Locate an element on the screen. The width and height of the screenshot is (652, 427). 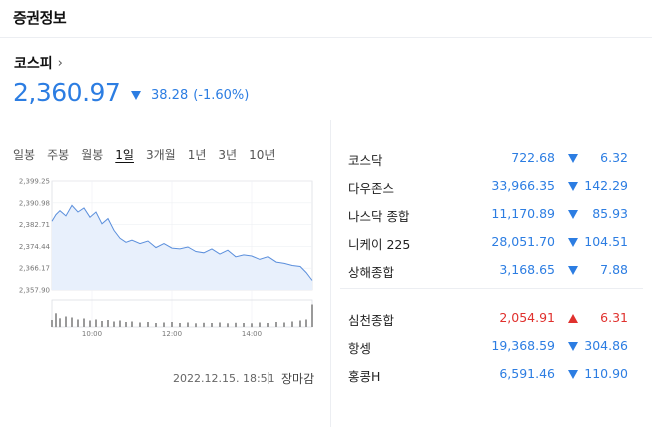
tab-3month: 3개월 is located at coordinates (160, 155).